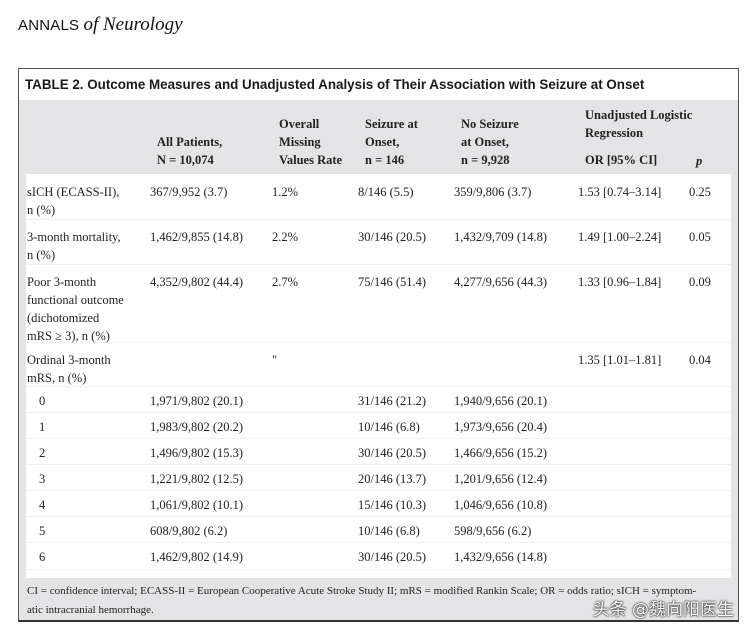  What do you see at coordinates (700, 237) in the screenshot?
I see `cell-p: 0.05` at bounding box center [700, 237].